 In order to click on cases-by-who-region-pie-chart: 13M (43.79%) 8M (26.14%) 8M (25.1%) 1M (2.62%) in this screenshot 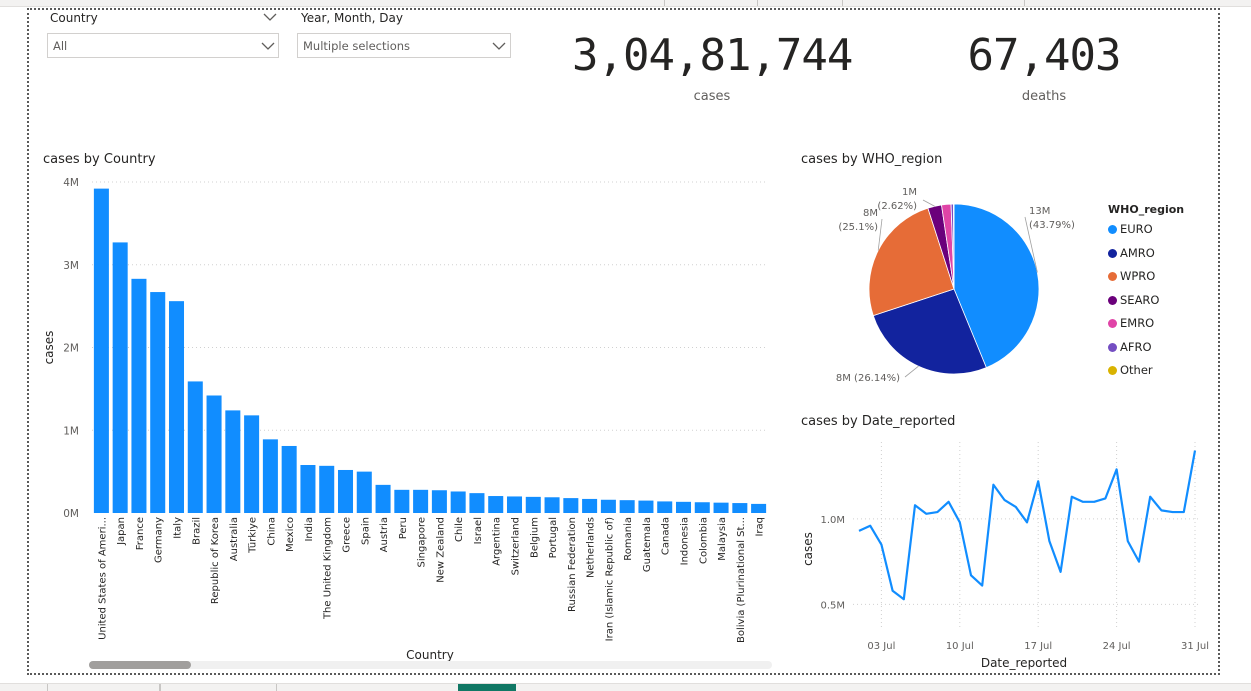, I will do `click(960, 282)`.